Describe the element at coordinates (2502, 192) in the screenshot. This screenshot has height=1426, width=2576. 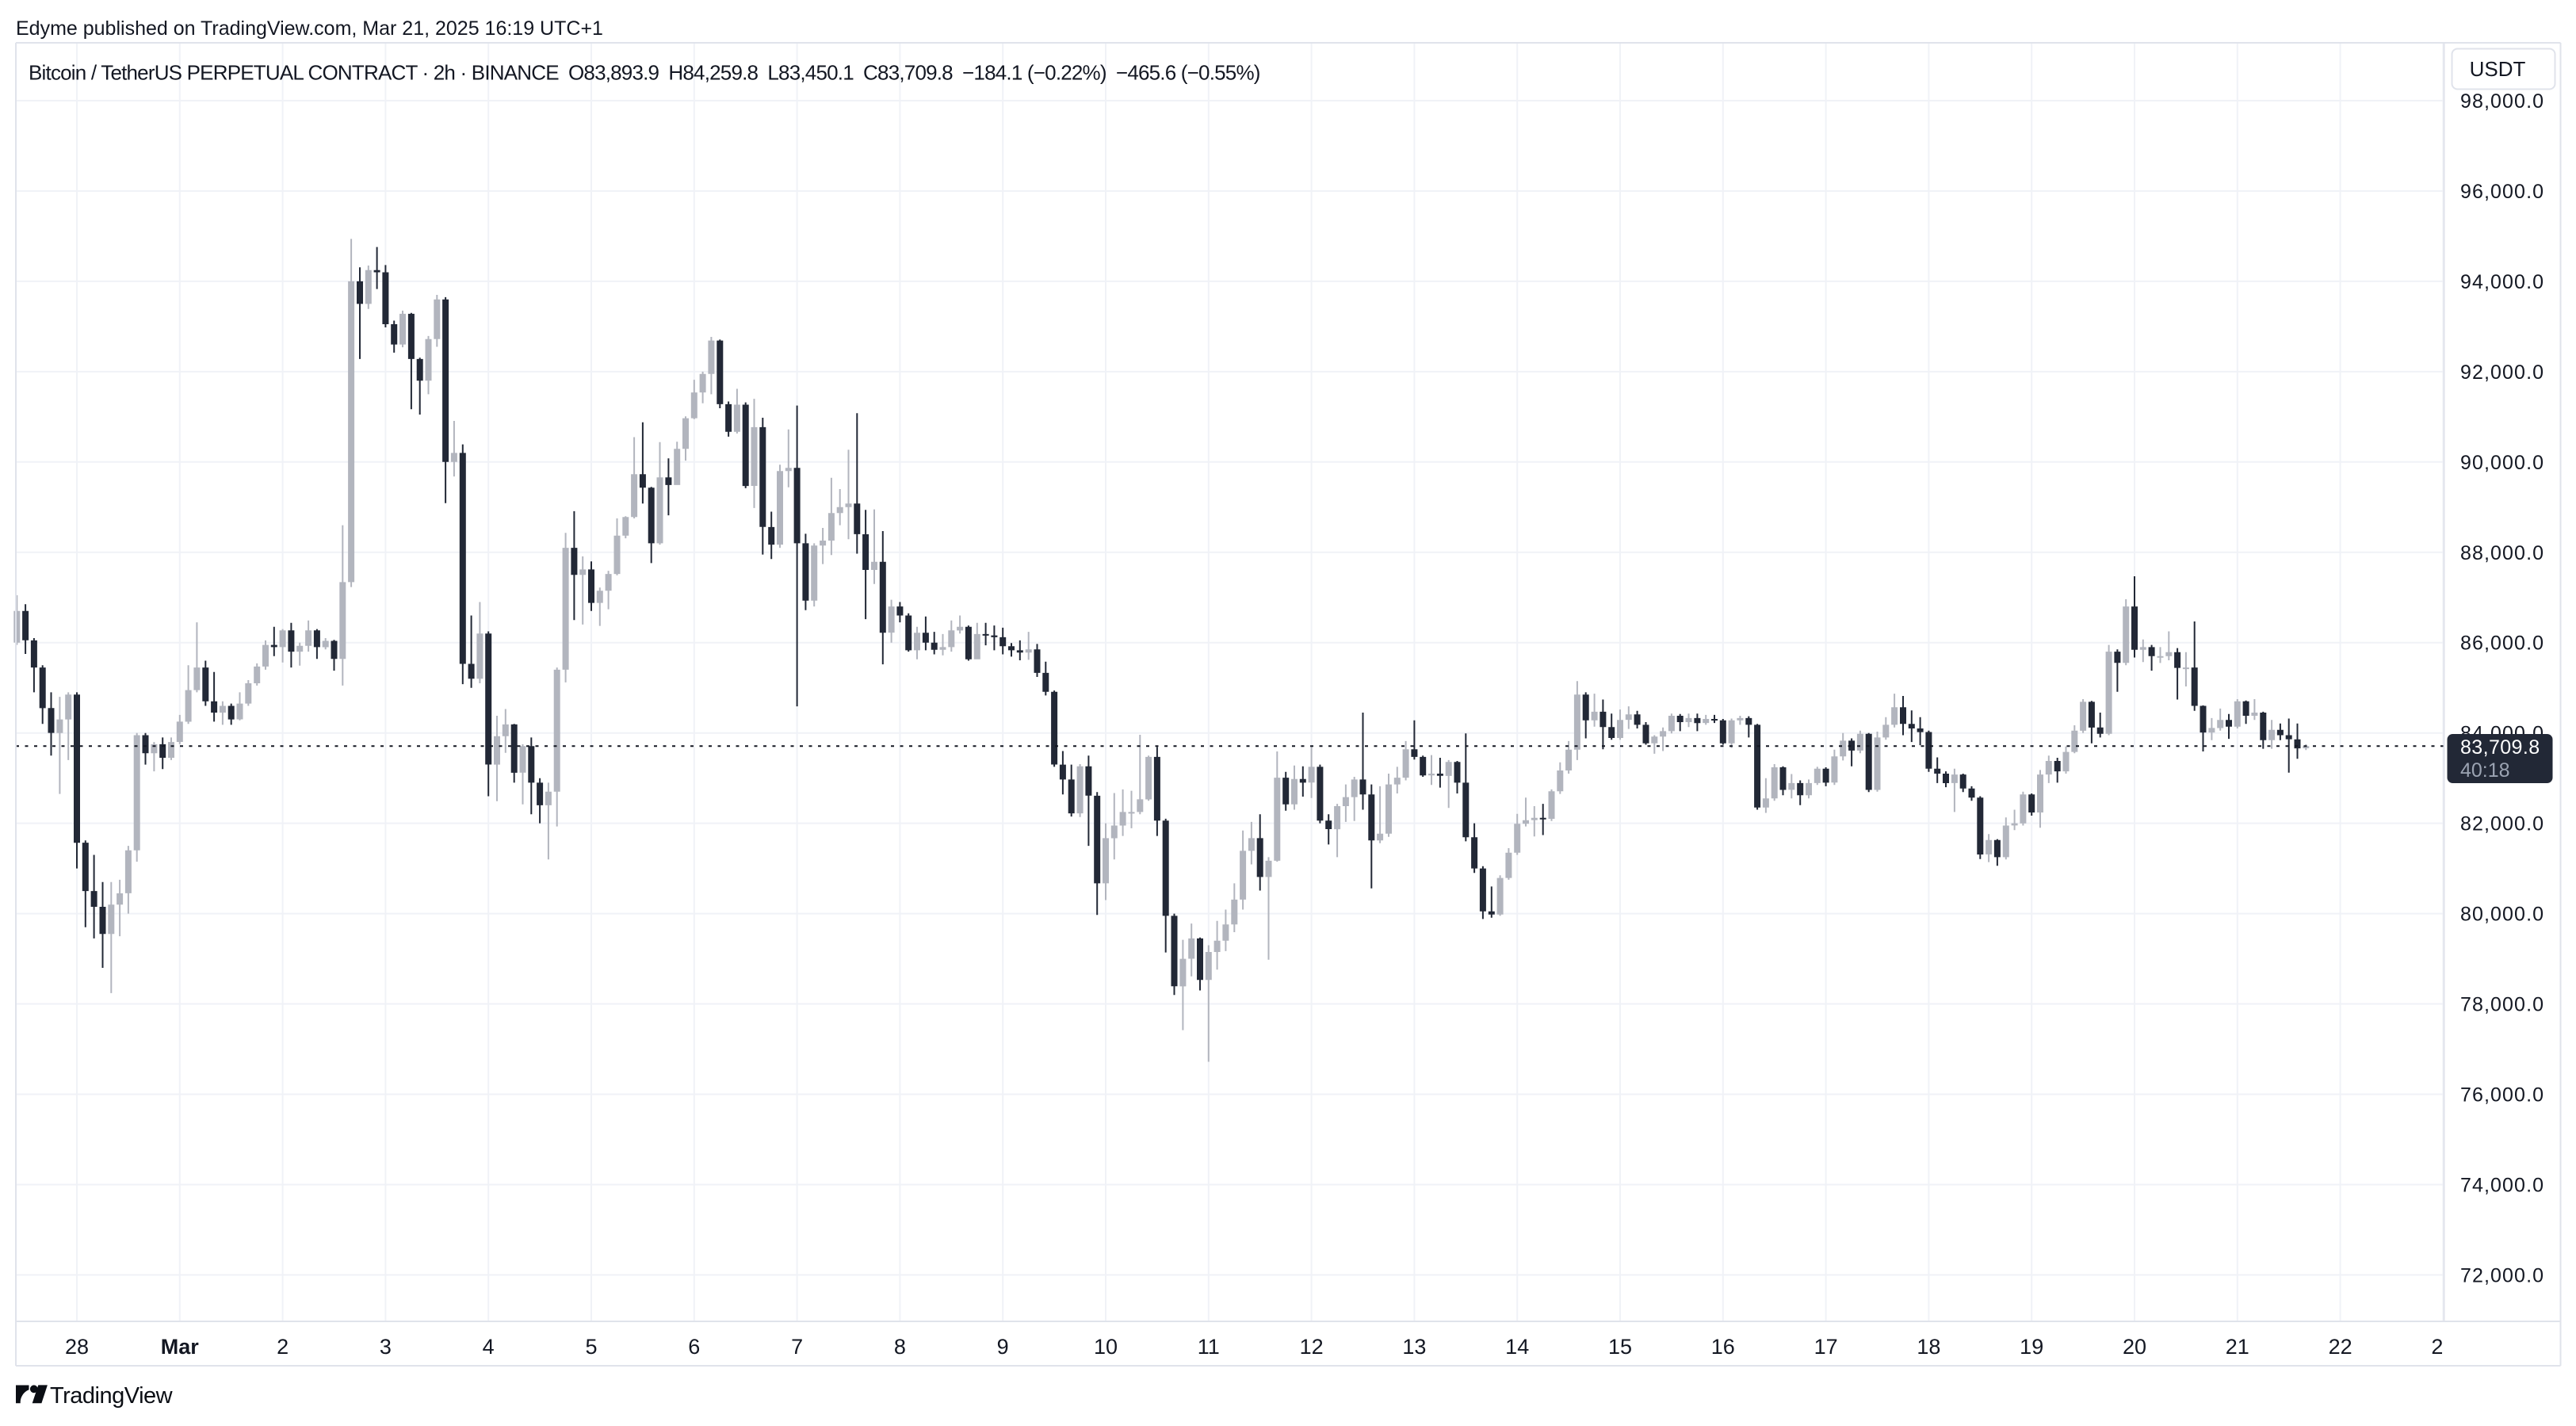
I see `svg-text: 96,000.0` at that location.